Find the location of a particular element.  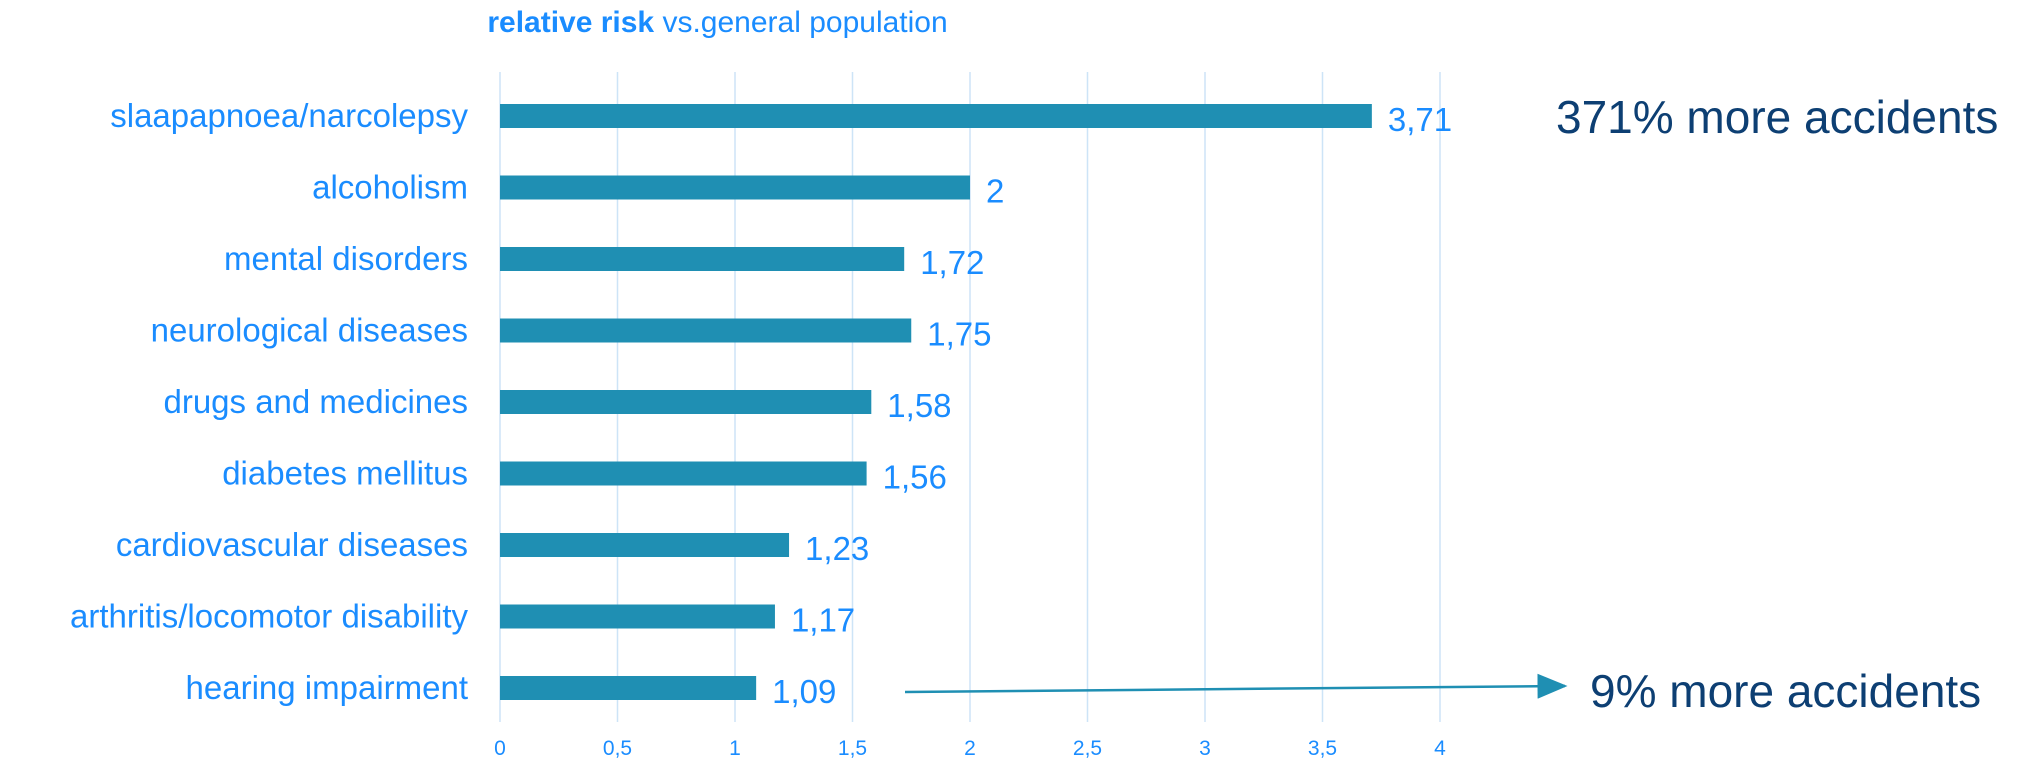

category-label: diabetes mellitus is located at coordinates (345, 473).